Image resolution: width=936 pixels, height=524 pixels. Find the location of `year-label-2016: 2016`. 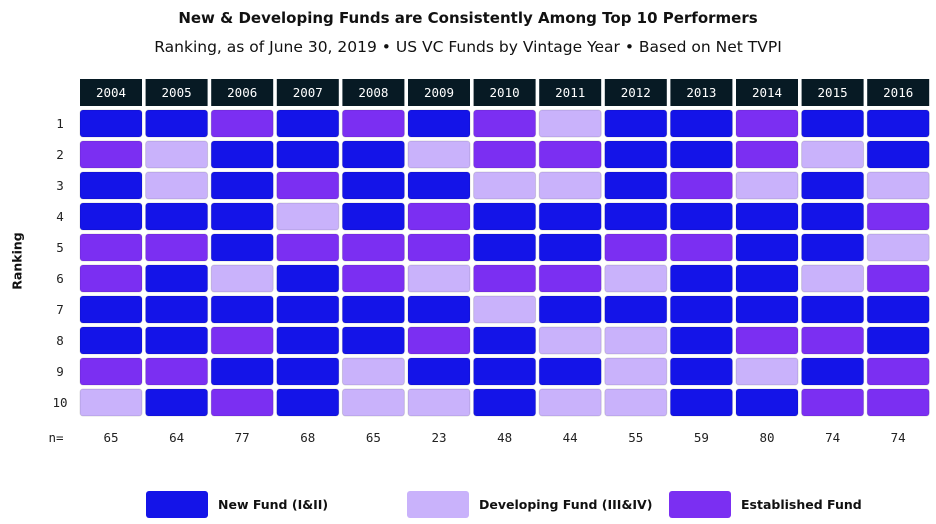

year-label-2016: 2016 is located at coordinates (898, 92).